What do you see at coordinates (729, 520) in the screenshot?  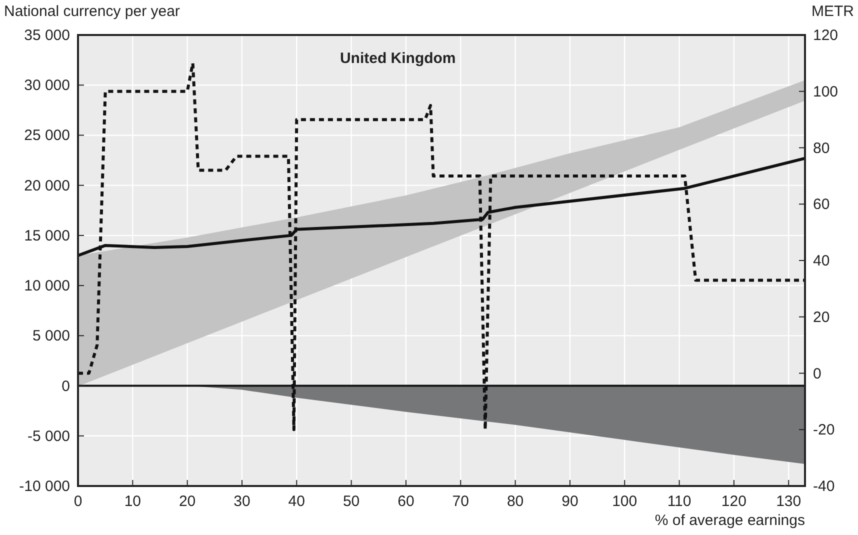 I see `x-axis-title: % of average earnings` at bounding box center [729, 520].